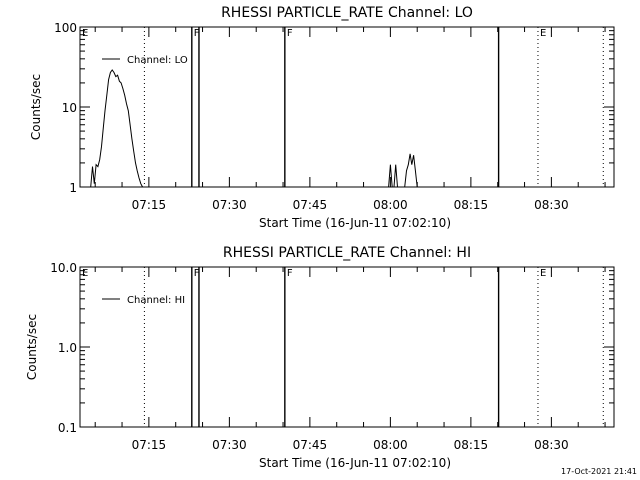 The width and height of the screenshot is (640, 480). Describe the element at coordinates (73, 188) in the screenshot. I see `y-tick-label: 1` at that location.